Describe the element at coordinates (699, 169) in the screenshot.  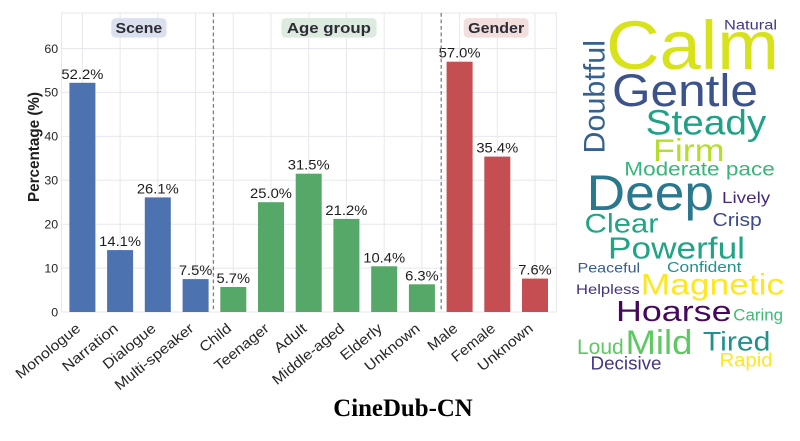
I see `svg-text: Moderate pace` at that location.